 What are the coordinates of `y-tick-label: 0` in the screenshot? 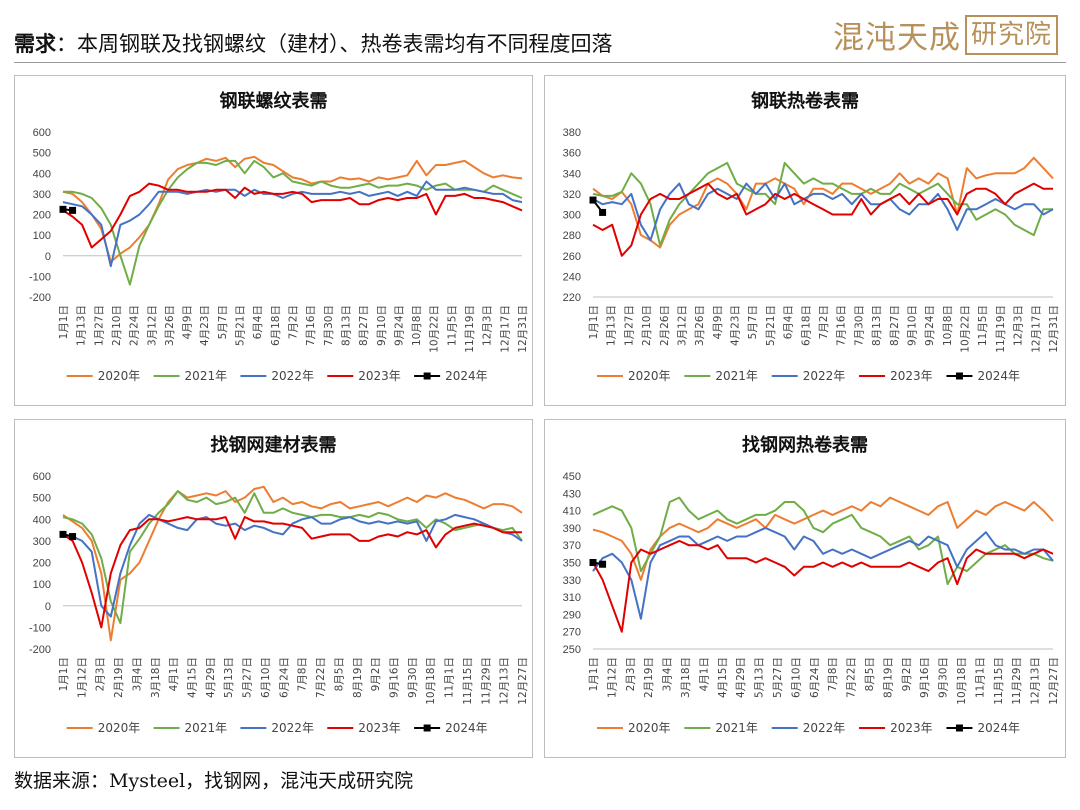 It's located at (48, 257).